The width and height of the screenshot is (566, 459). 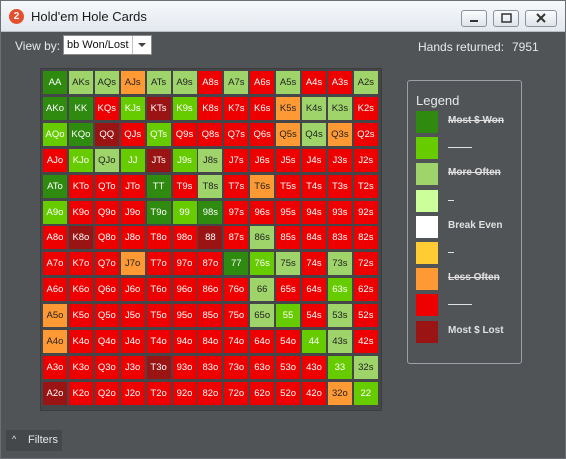 I want to click on hand-cell: 94o, so click(x=184, y=341).